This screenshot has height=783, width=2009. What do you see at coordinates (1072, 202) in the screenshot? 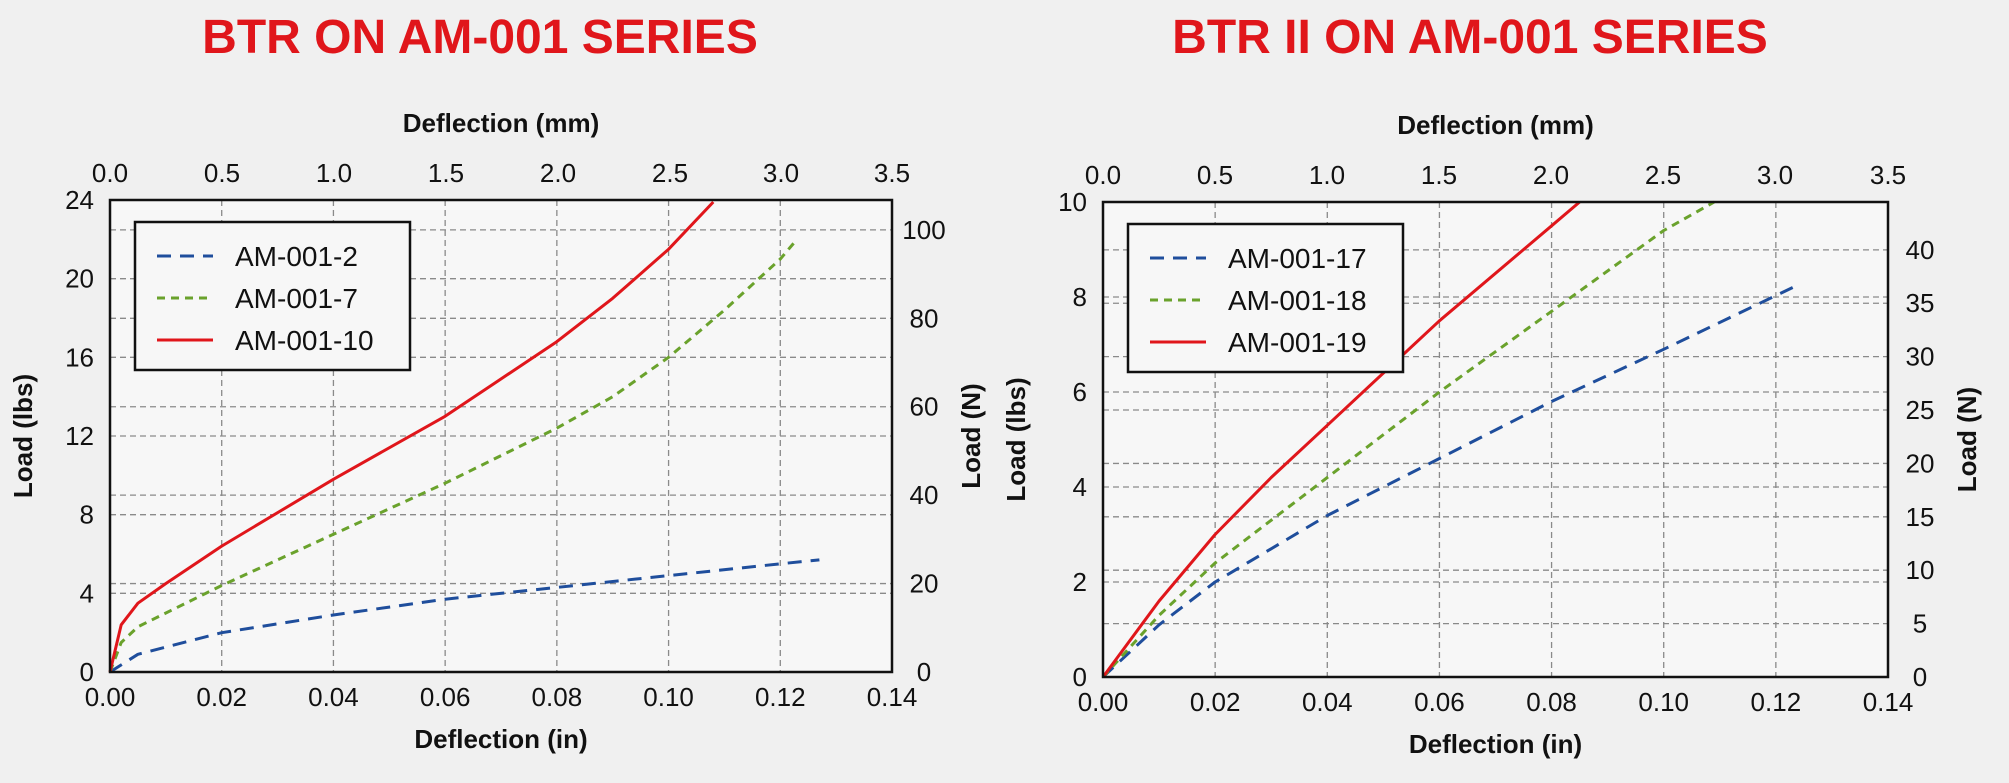
I see `y-tick-label: 10` at bounding box center [1072, 202].